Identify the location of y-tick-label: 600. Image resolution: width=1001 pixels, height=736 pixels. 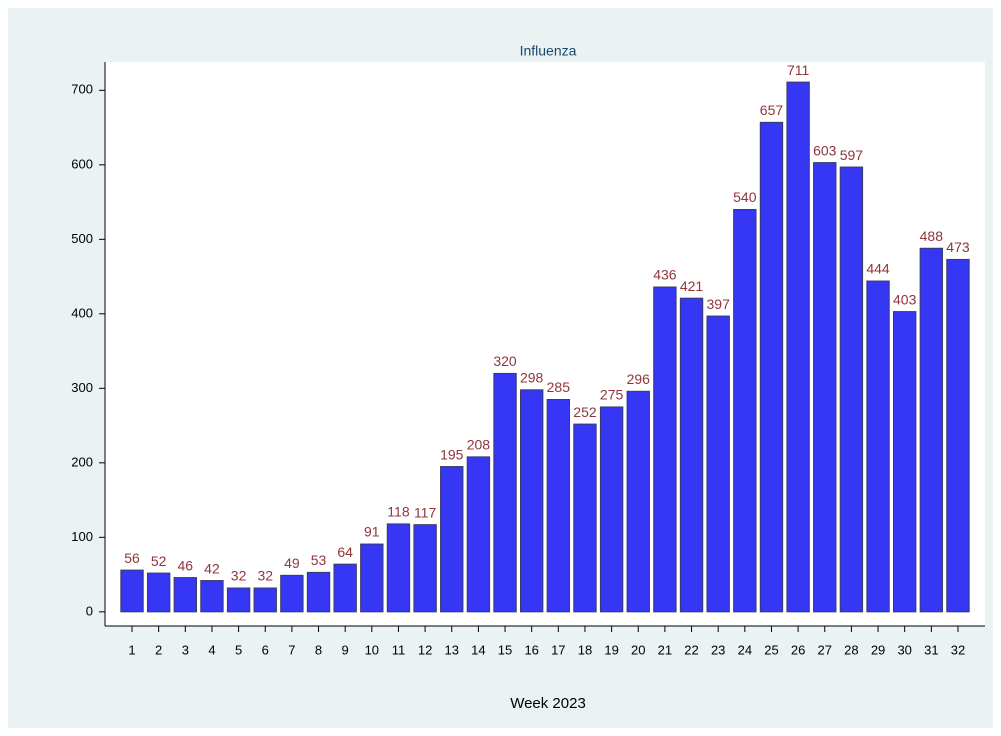
(82, 163).